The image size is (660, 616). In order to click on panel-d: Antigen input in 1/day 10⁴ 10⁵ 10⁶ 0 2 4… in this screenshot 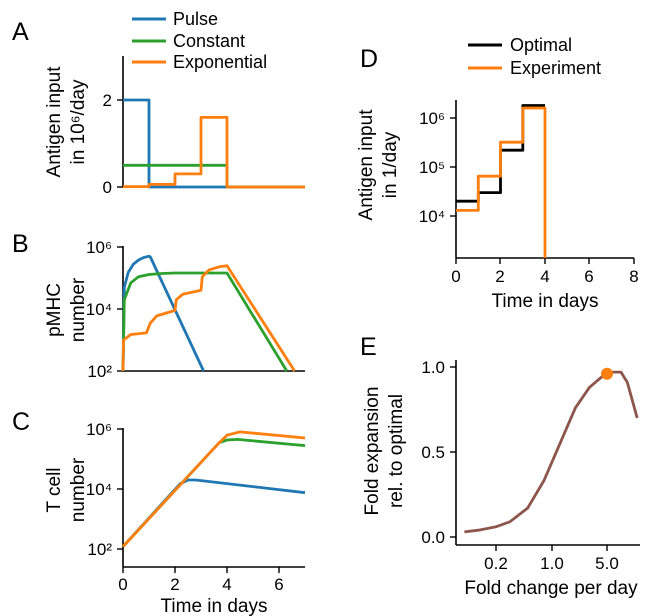, I will do `click(497, 206)`.